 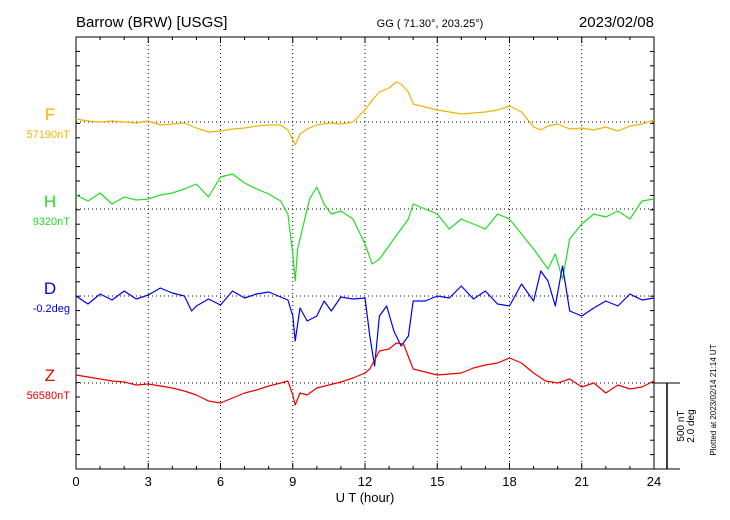 What do you see at coordinates (151, 22) in the screenshot?
I see `title-station: Barrow (BRW) [USGS]` at bounding box center [151, 22].